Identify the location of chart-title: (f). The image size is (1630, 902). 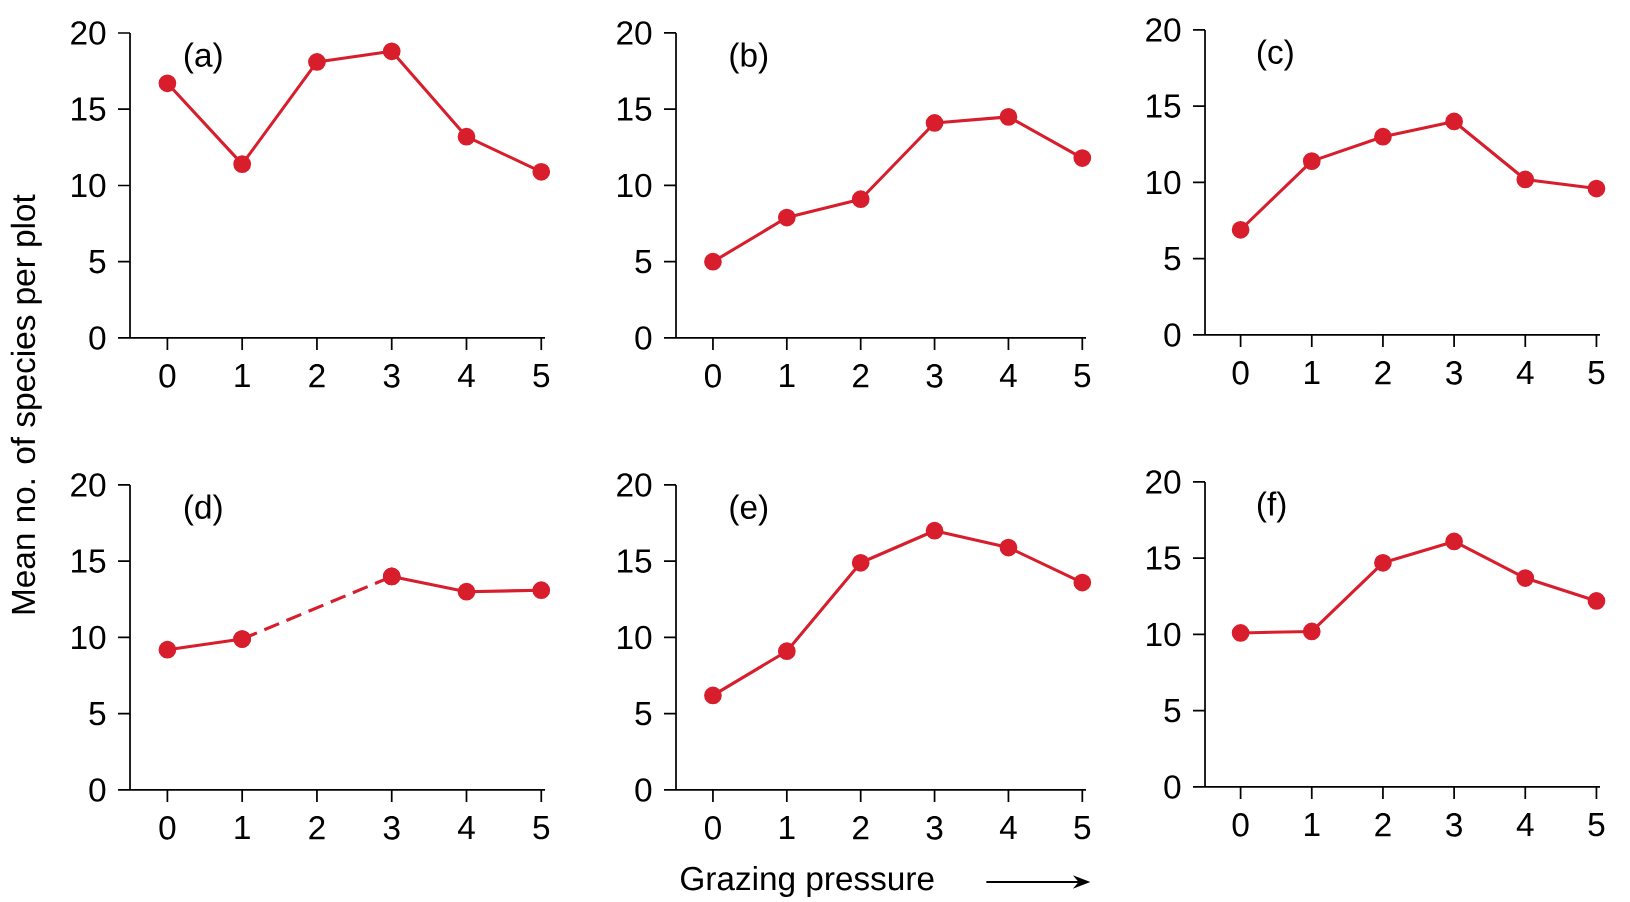
(1271, 507).